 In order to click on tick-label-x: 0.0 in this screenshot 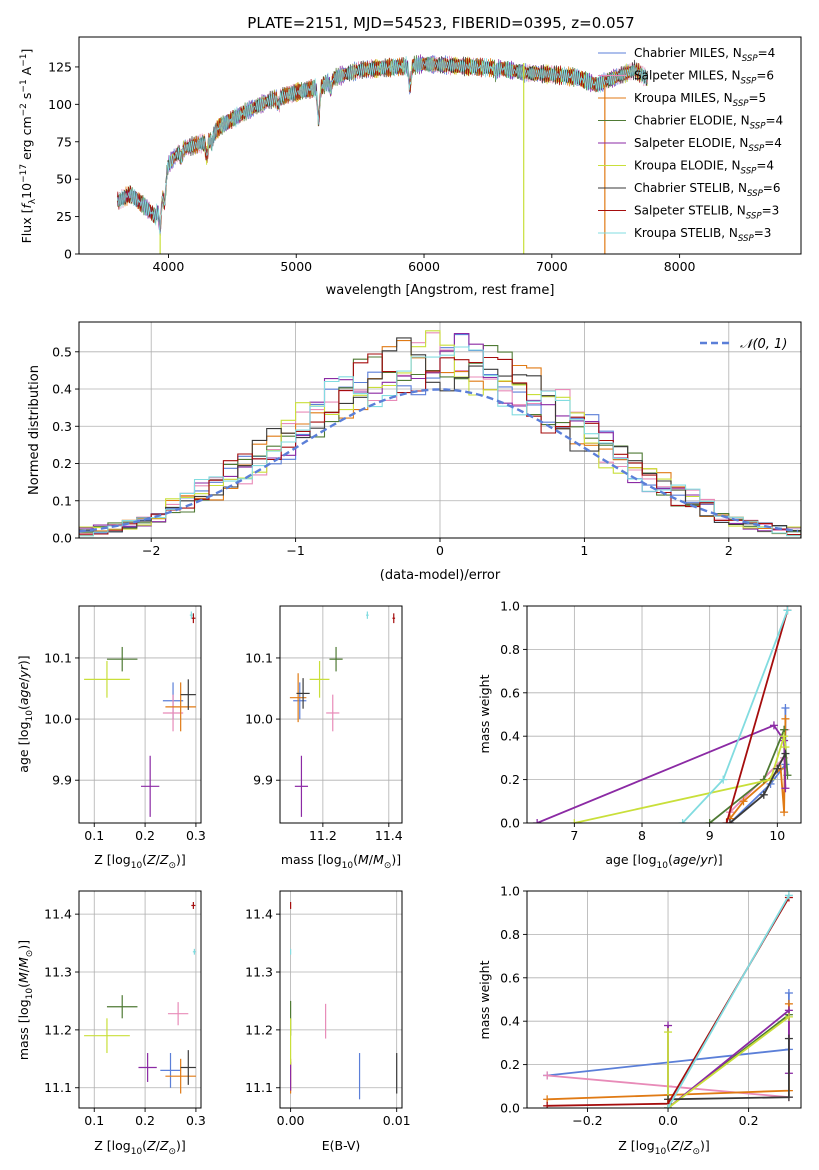, I will do `click(668, 1120)`.